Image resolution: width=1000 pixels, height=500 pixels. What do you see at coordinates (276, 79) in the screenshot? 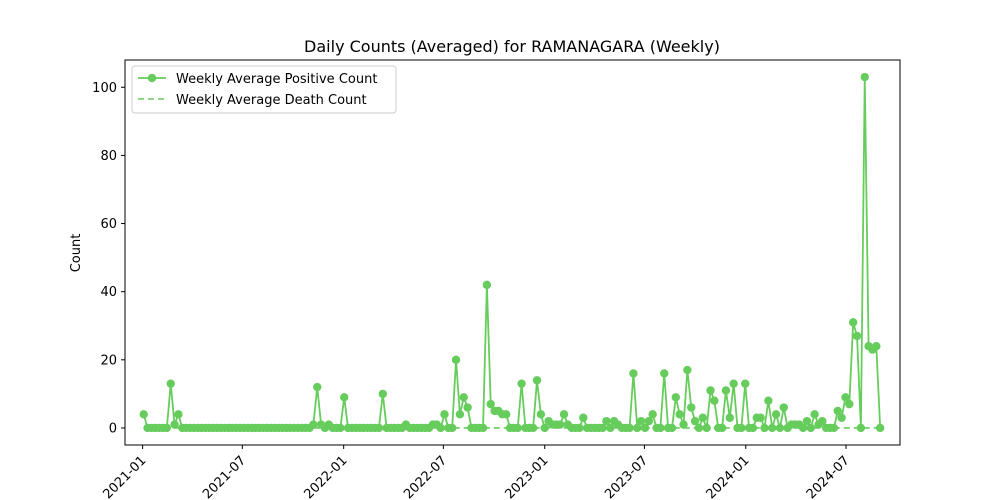
I see `legend-positive-label: Weekly Average Positive Count` at bounding box center [276, 79].